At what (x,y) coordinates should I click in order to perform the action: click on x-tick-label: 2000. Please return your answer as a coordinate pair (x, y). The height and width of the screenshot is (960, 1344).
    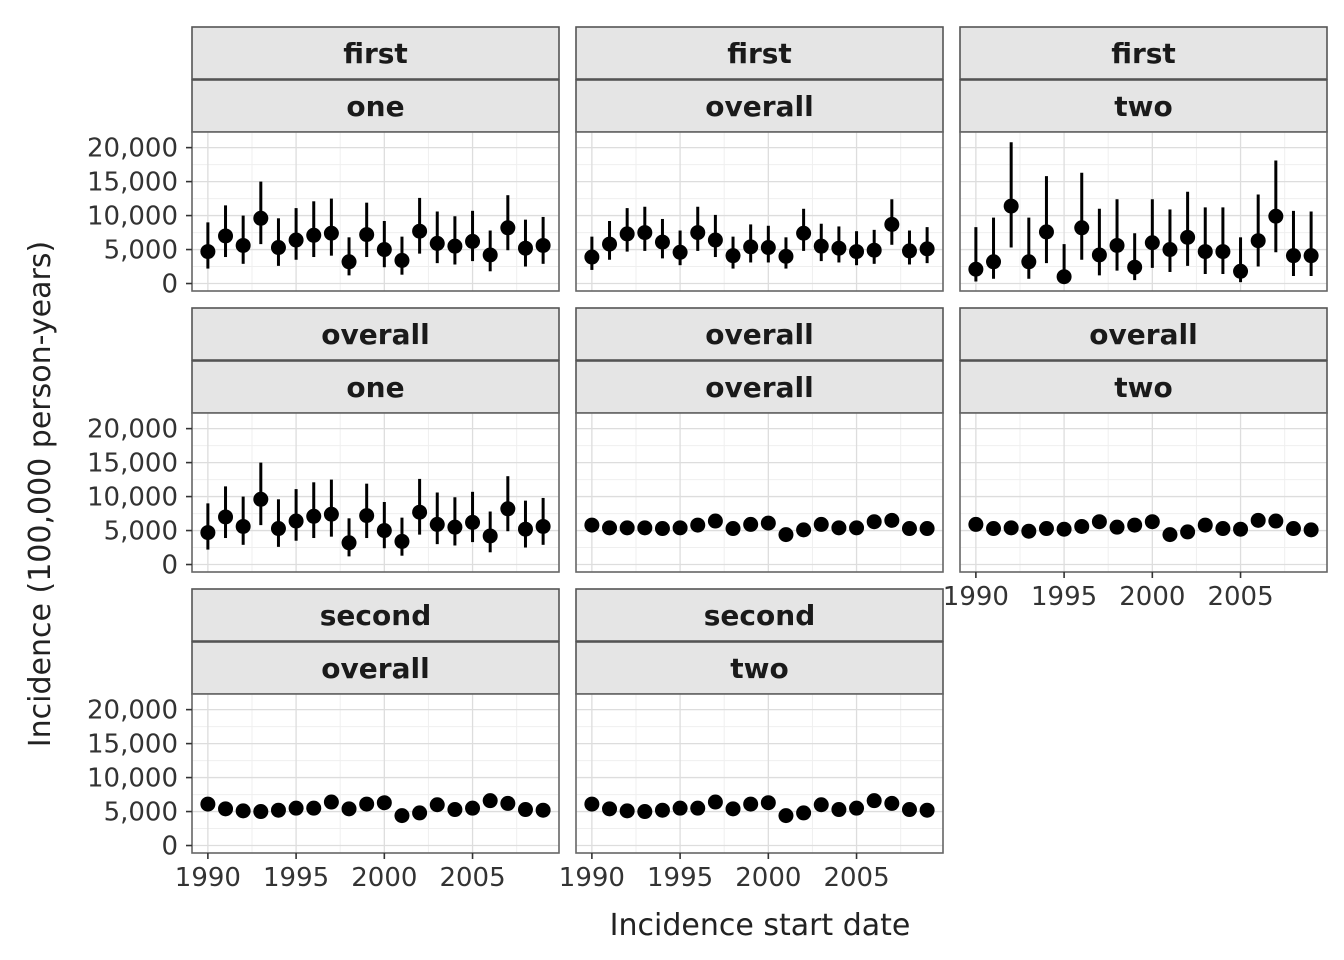
    Looking at the image, I should click on (1152, 597).